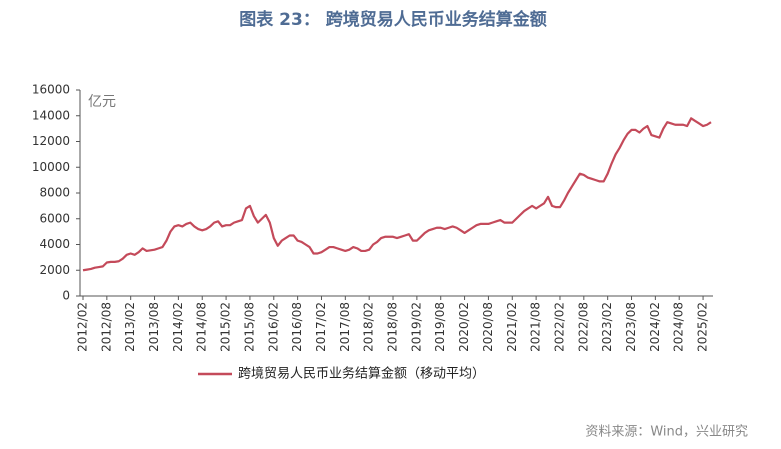 This screenshot has width=781, height=449. What do you see at coordinates (666, 432) in the screenshot?
I see `source-note: 资料来源：Wind，兴业研究` at bounding box center [666, 432].